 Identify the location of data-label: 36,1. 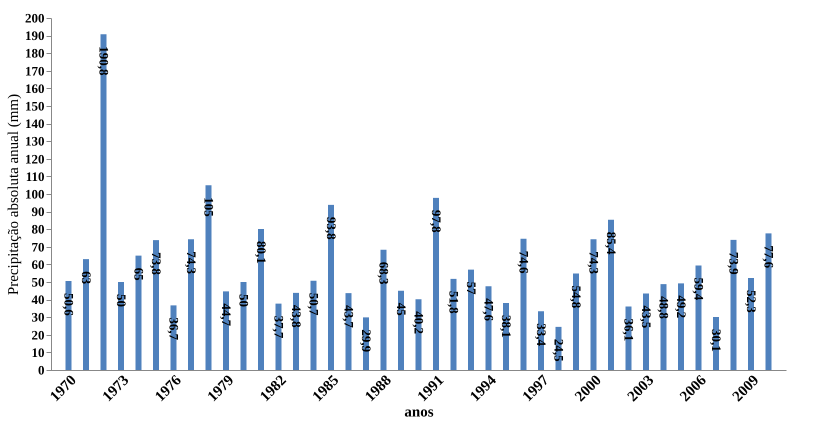
(629, 330).